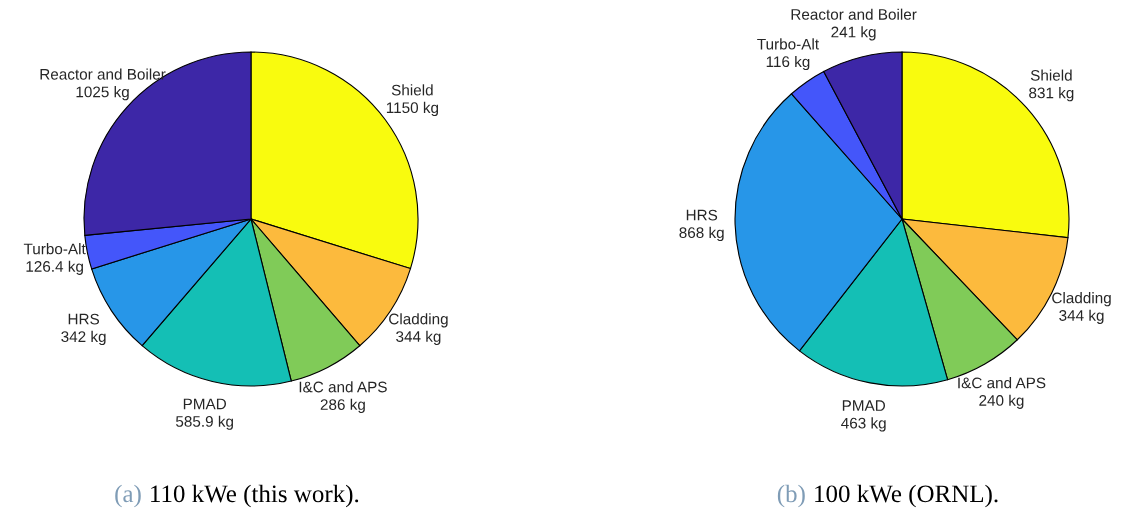 This screenshot has width=1129, height=516. I want to click on data-label: 342 kg, so click(83, 338).